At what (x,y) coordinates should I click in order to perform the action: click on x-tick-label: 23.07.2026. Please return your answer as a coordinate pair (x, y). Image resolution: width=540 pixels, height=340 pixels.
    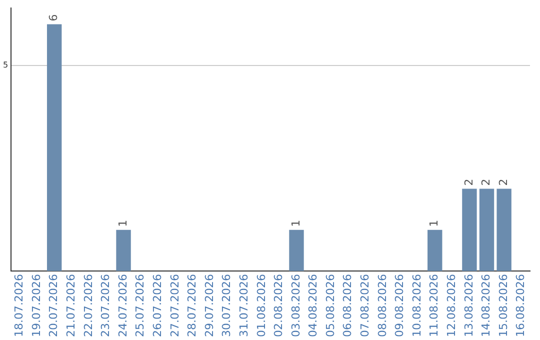
    Looking at the image, I should click on (105, 306).